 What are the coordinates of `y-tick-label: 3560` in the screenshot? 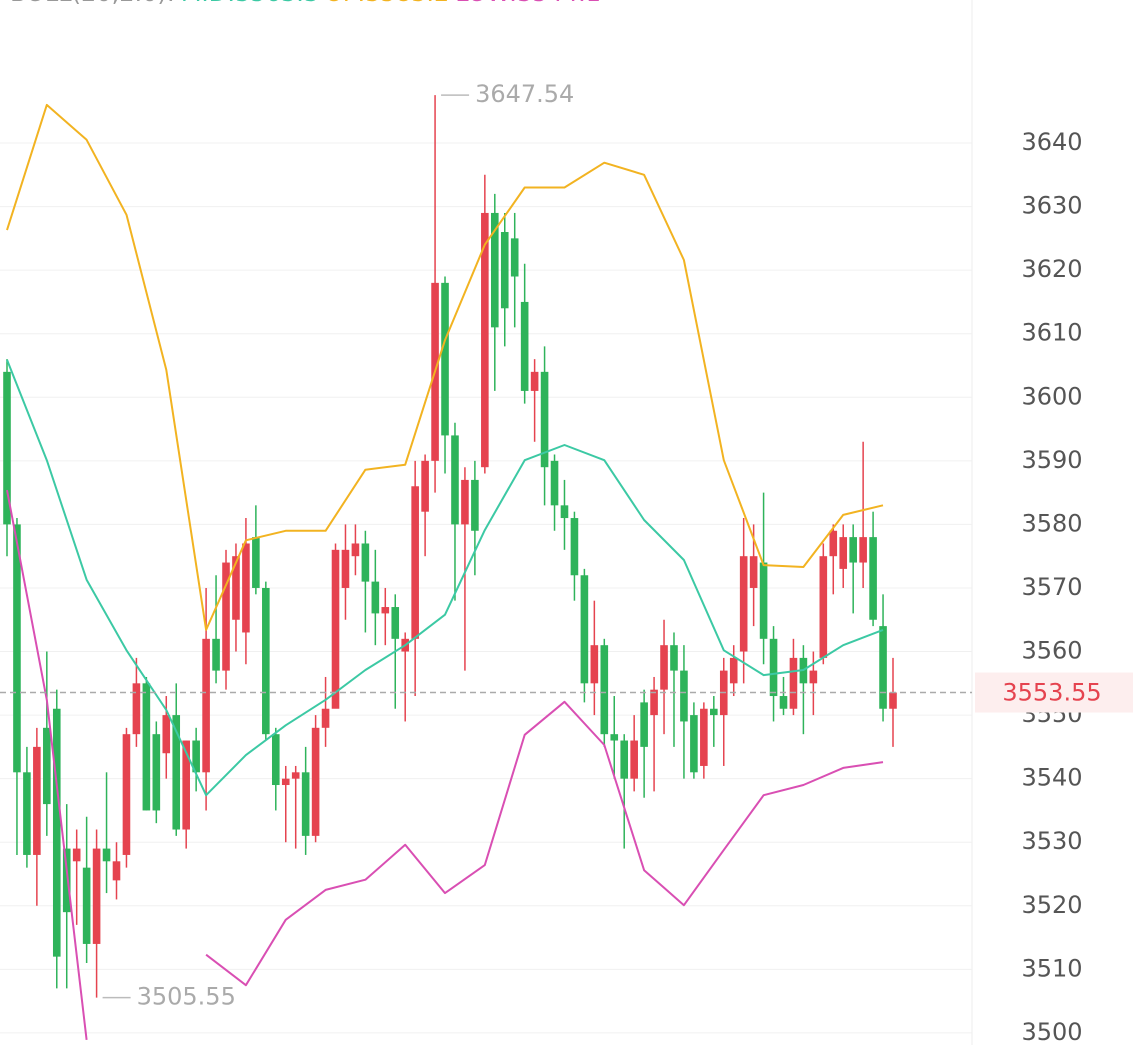 It's located at (1051, 651).